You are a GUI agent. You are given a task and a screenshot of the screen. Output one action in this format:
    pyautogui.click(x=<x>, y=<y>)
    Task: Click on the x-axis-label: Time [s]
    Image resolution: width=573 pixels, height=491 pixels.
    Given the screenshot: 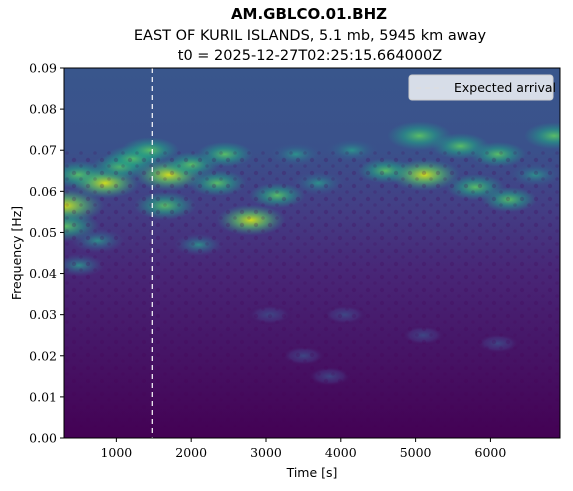 What is the action you would take?
    pyautogui.click(x=312, y=472)
    